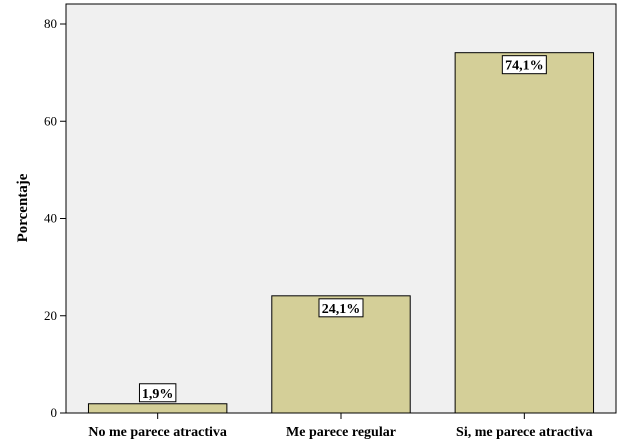 This screenshot has height=444, width=624. What do you see at coordinates (157, 432) in the screenshot?
I see `x-tick-label: No me parece atractiva` at bounding box center [157, 432].